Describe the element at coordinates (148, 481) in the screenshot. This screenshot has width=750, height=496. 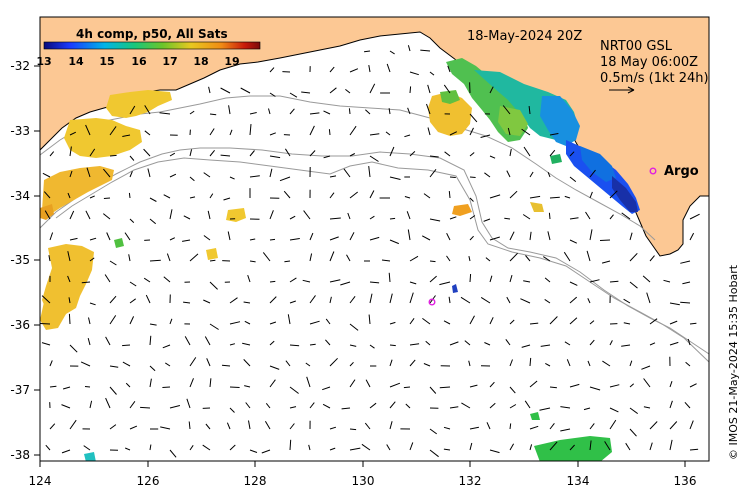
I see `x-tick-label: 126` at that location.